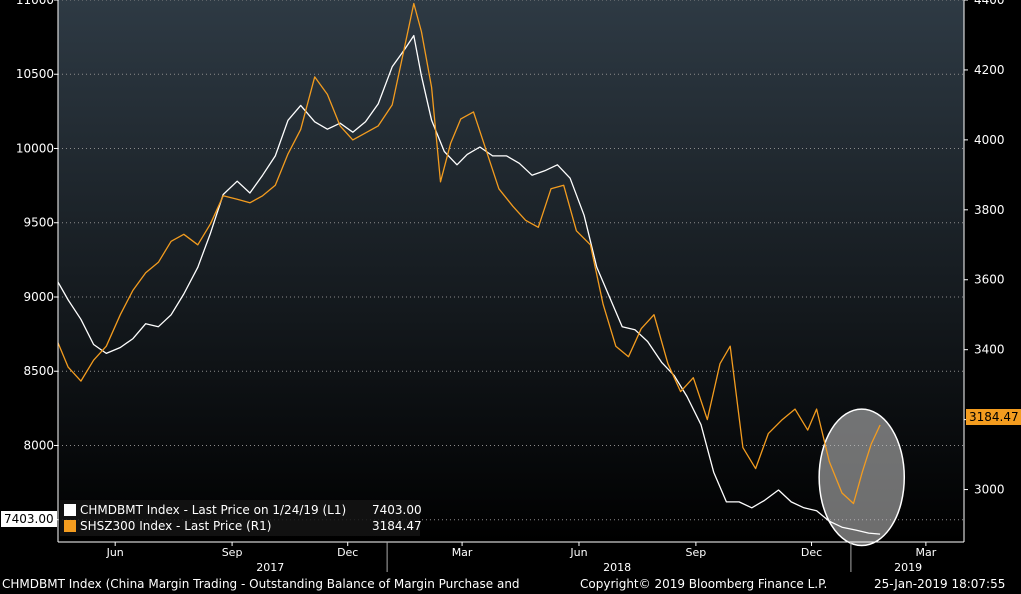 Image resolution: width=1021 pixels, height=594 pixels. What do you see at coordinates (38, 223) in the screenshot?
I see `left-tick-label: 9500` at bounding box center [38, 223].